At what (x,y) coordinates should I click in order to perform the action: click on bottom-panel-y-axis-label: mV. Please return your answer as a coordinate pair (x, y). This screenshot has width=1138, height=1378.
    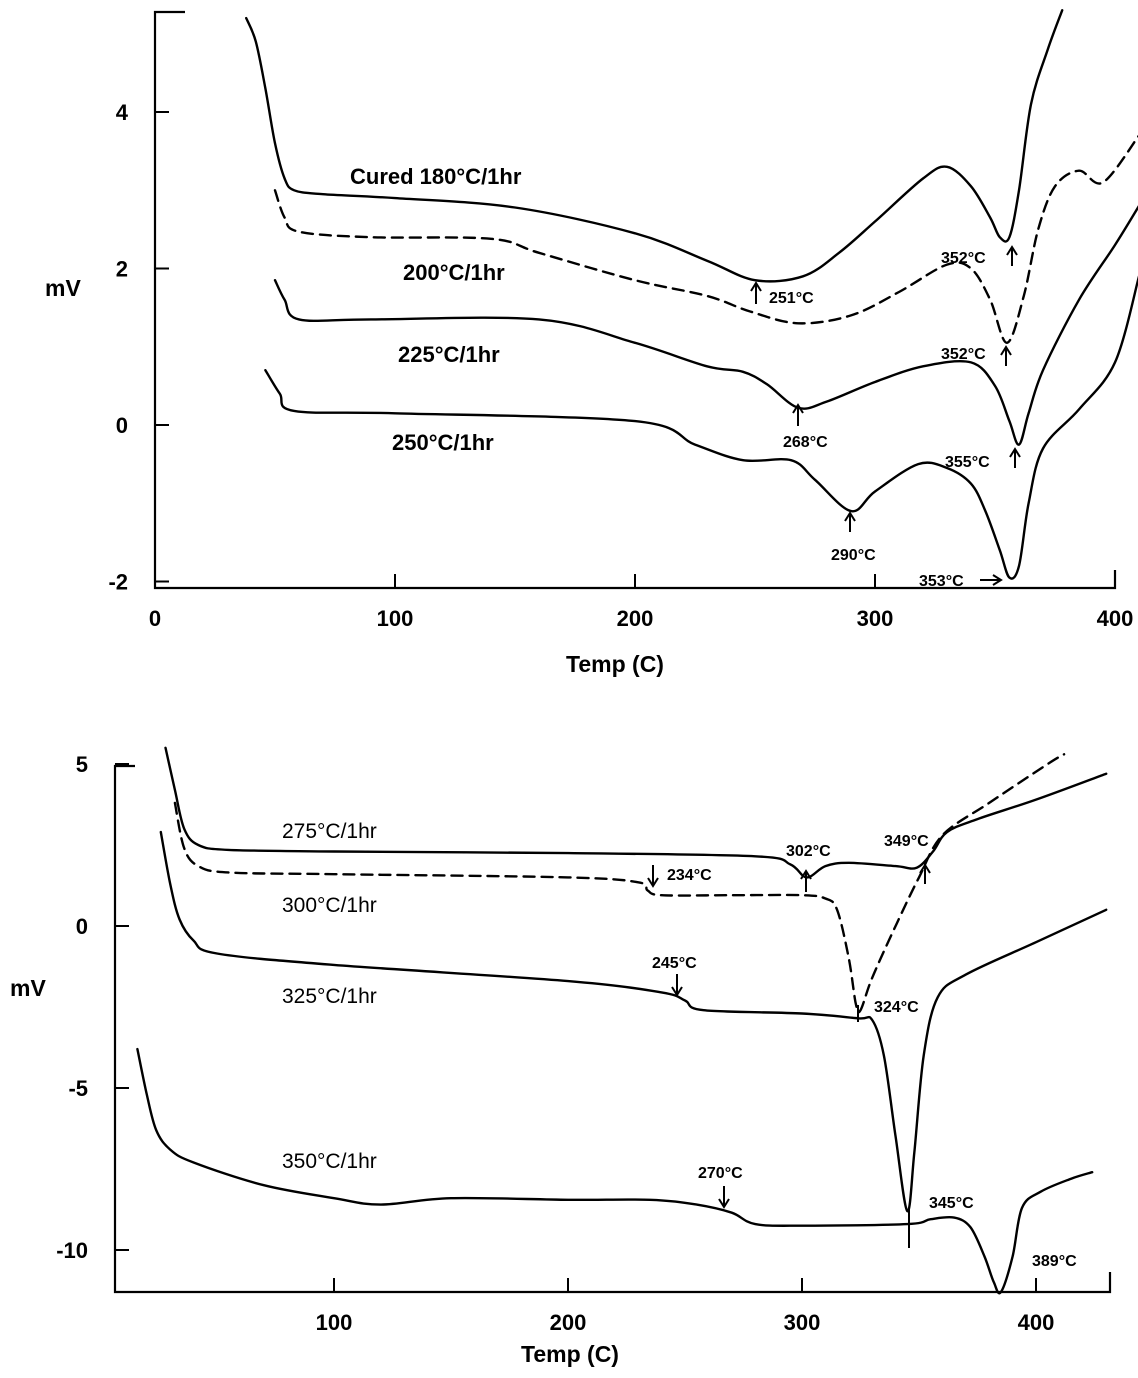
    Looking at the image, I should click on (28, 988).